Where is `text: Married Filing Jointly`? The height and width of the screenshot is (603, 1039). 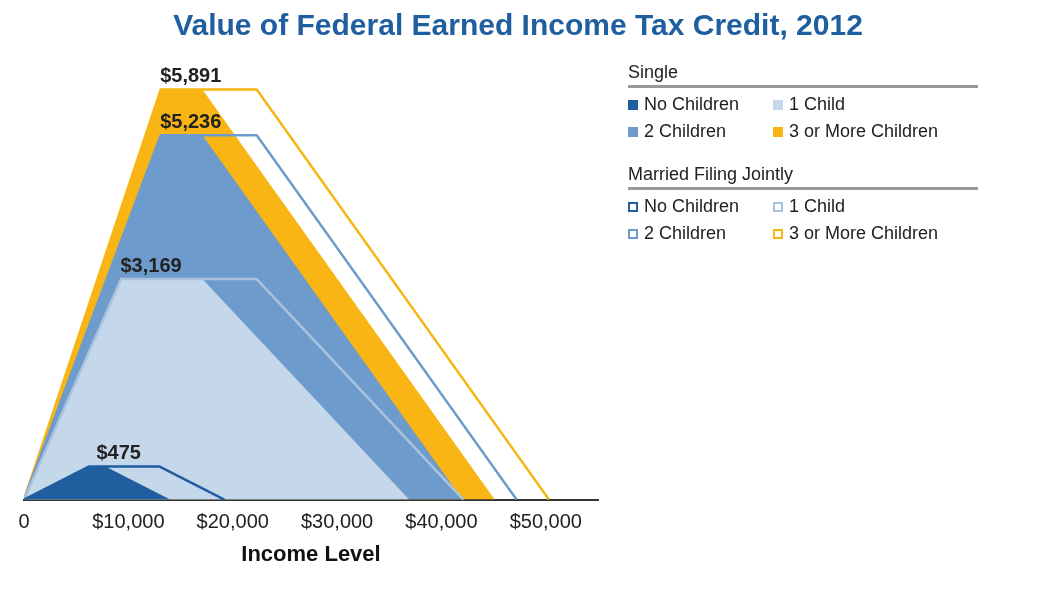 text: Married Filing Jointly is located at coordinates (711, 174).